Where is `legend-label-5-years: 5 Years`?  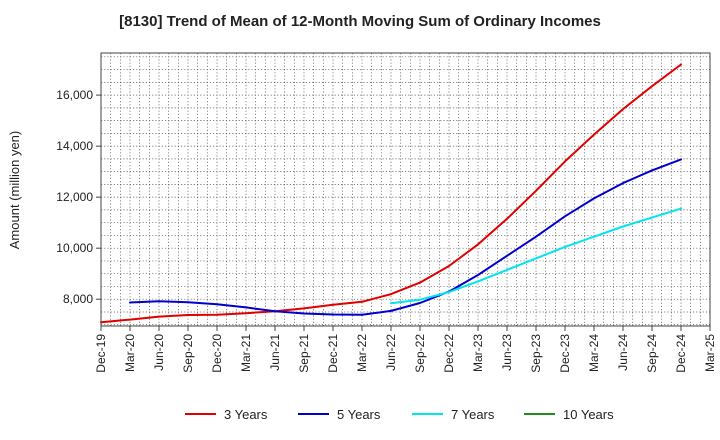 legend-label-5-years: 5 Years is located at coordinates (359, 414).